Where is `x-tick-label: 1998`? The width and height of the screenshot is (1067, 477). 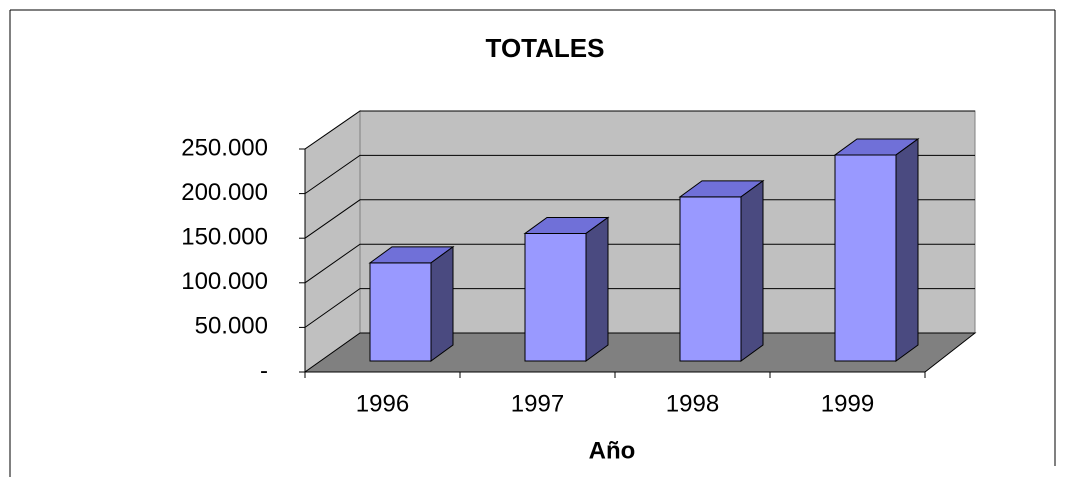 x-tick-label: 1998 is located at coordinates (692, 403).